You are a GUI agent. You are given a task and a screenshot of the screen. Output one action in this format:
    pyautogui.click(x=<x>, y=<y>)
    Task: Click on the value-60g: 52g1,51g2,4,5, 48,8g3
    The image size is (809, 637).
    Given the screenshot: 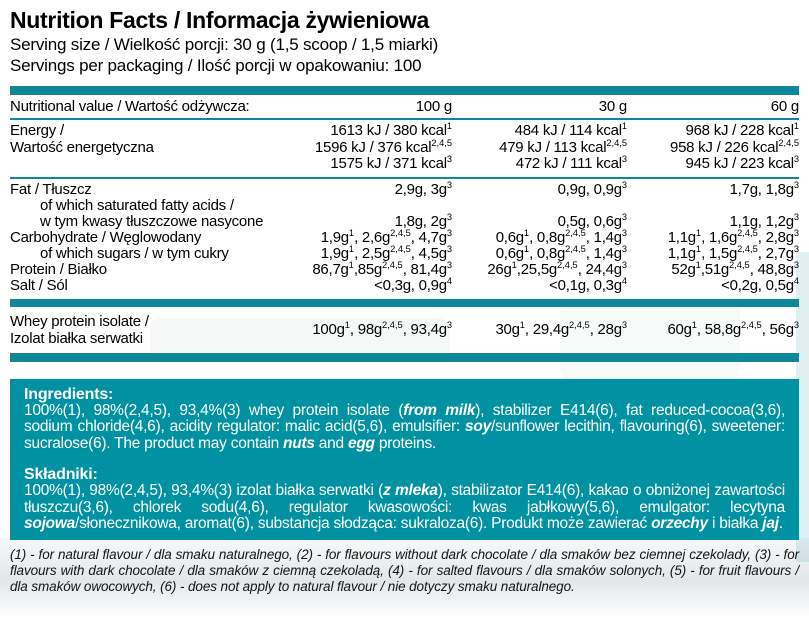 What is the action you would take?
    pyautogui.click(x=735, y=268)
    